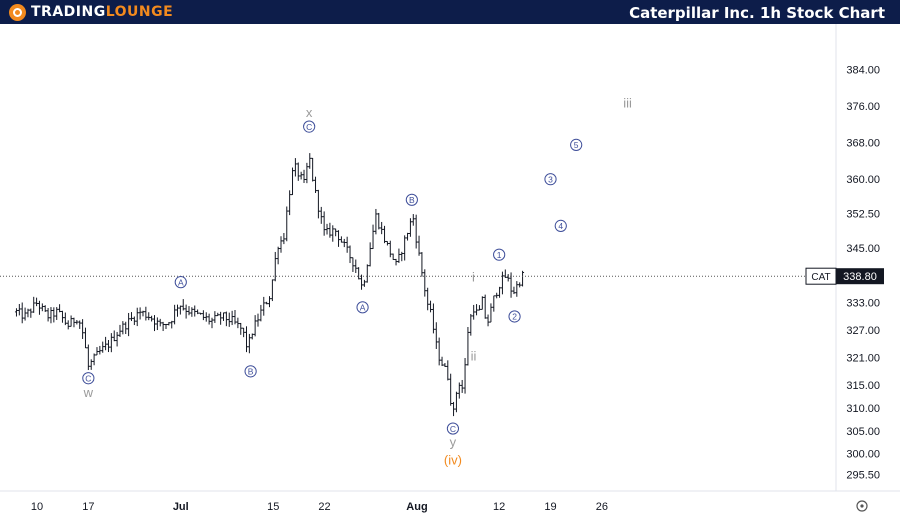 Image resolution: width=900 pixels, height=522 pixels. Describe the element at coordinates (757, 13) in the screenshot. I see `chart-title: Caterpillar Inc. 1h Stock Chart` at that location.